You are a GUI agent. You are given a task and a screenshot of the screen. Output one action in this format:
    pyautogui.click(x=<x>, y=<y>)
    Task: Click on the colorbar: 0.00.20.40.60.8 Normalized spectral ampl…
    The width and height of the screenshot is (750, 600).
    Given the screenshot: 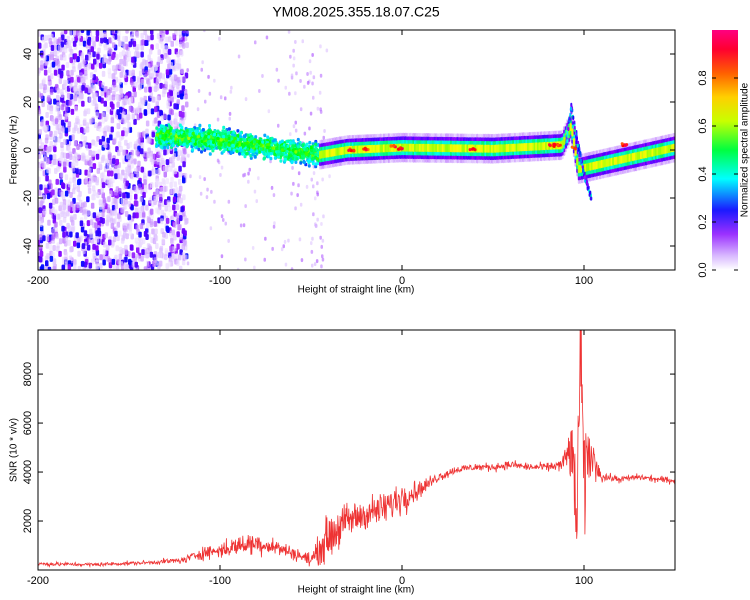 What is the action you would take?
    pyautogui.click(x=723, y=154)
    